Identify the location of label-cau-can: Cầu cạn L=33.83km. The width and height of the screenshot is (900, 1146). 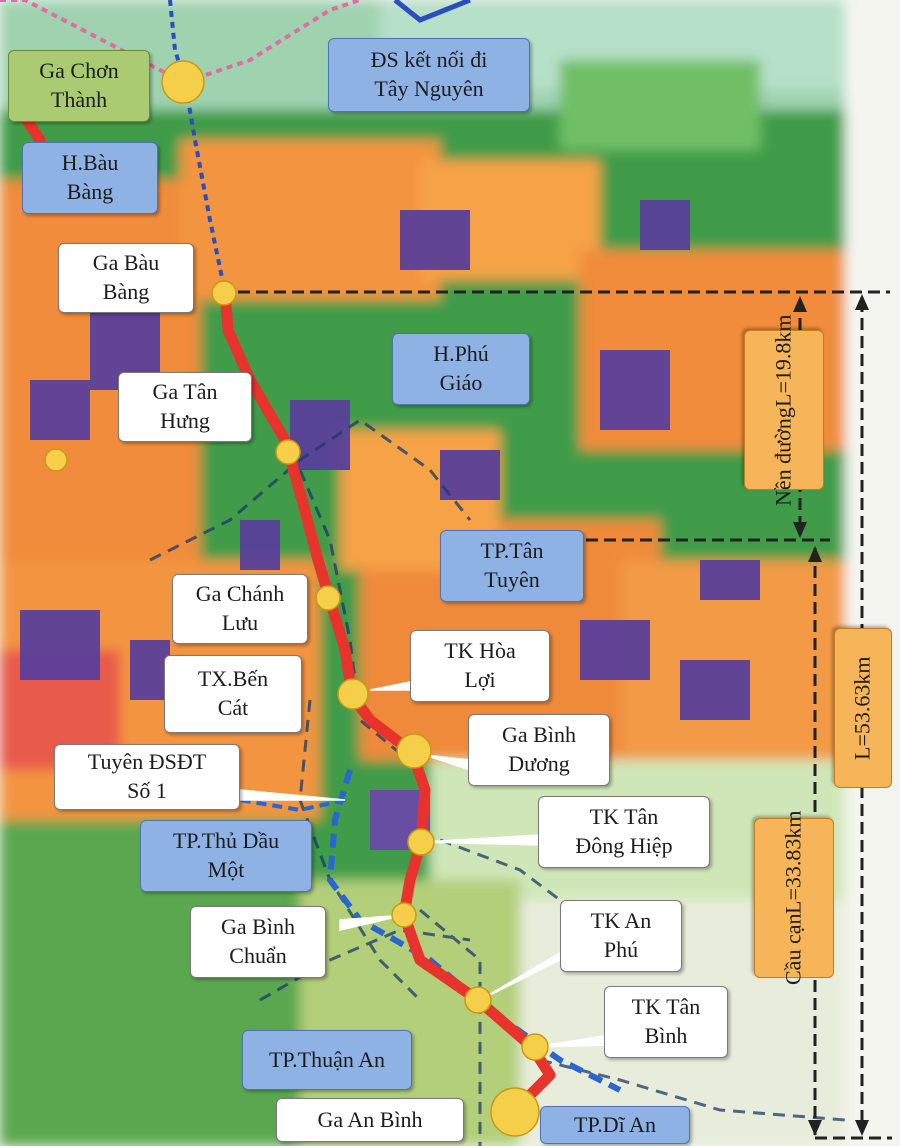
(794, 898).